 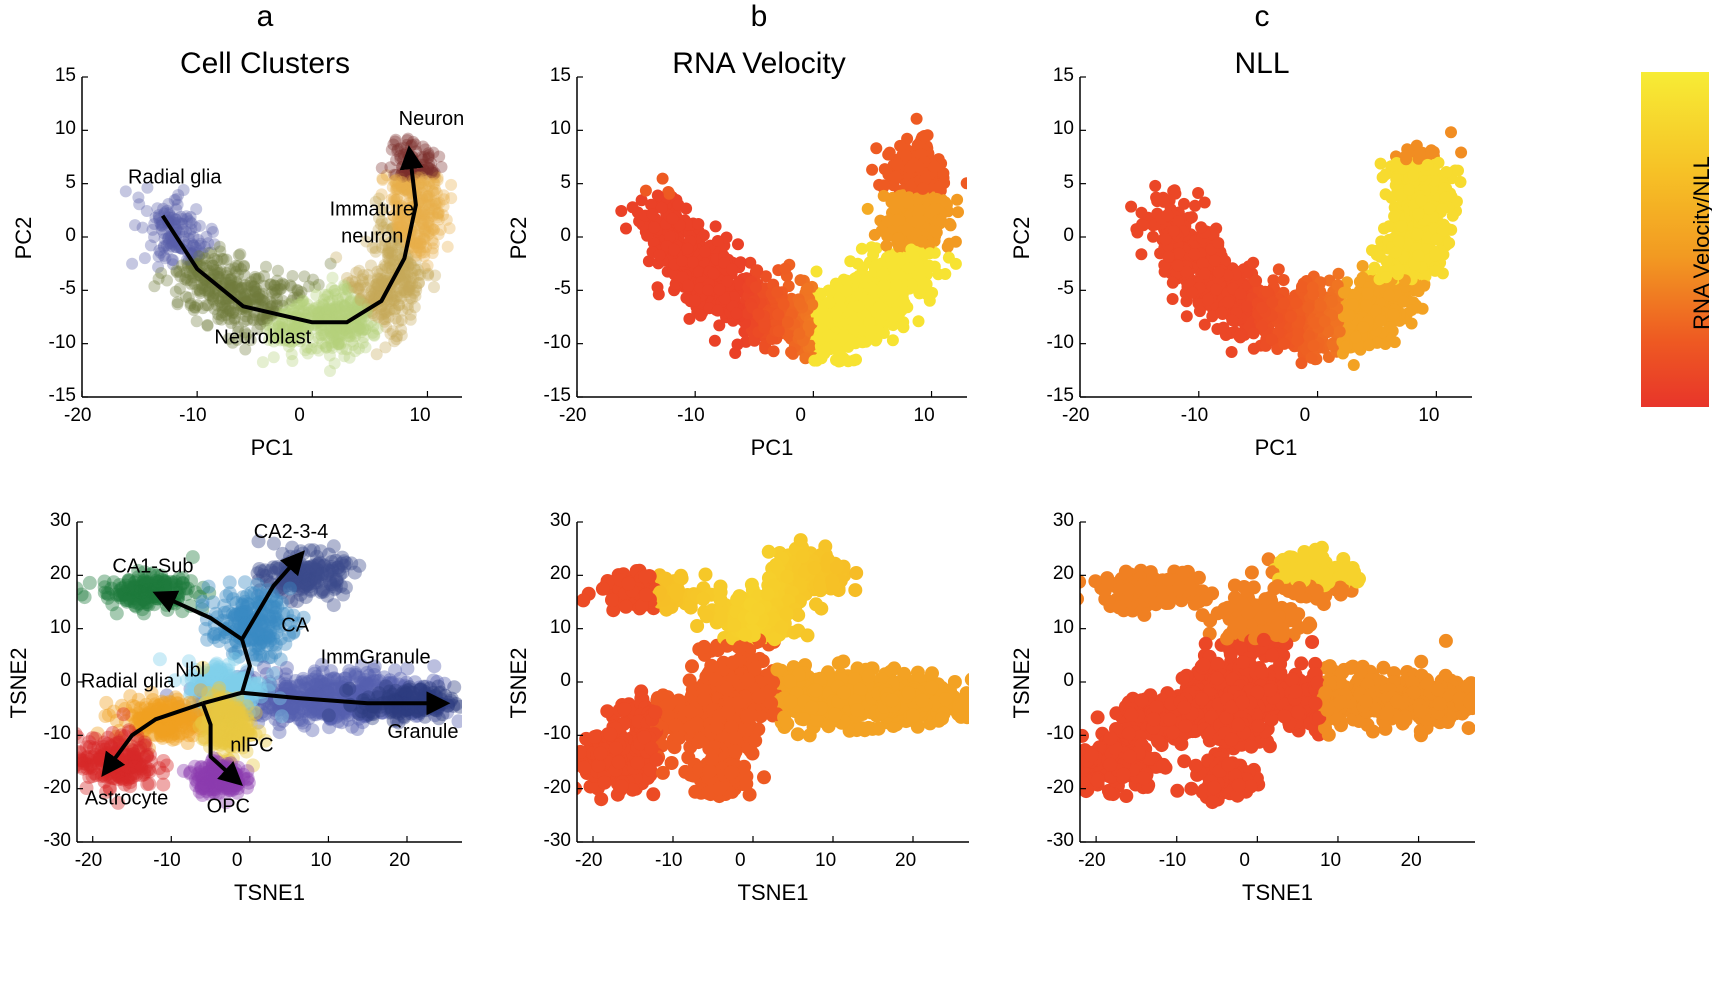 I want to click on x-tick-label: 10, so click(x=420, y=415).